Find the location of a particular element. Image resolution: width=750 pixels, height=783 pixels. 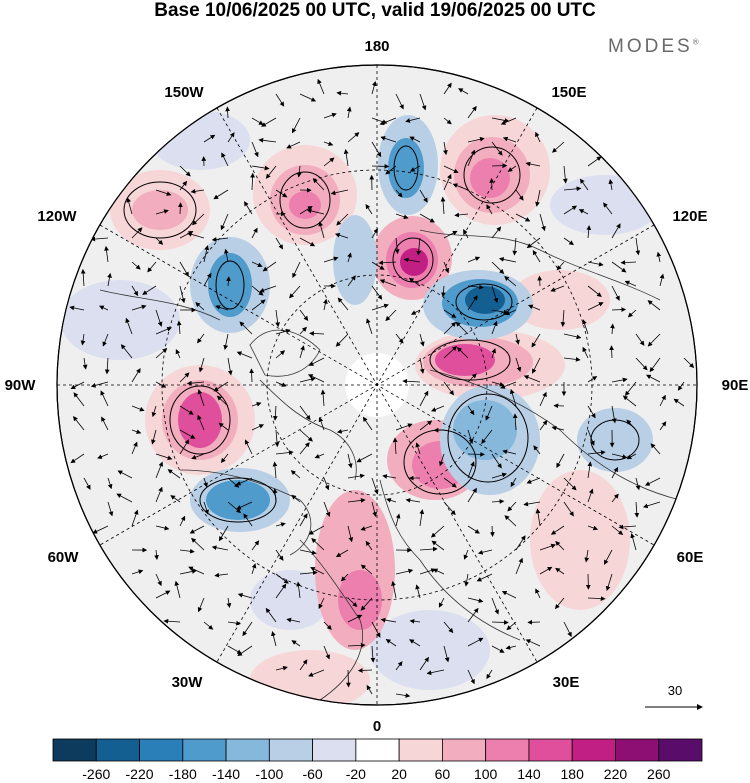

colorbar-tick-label: -180 is located at coordinates (183, 774).